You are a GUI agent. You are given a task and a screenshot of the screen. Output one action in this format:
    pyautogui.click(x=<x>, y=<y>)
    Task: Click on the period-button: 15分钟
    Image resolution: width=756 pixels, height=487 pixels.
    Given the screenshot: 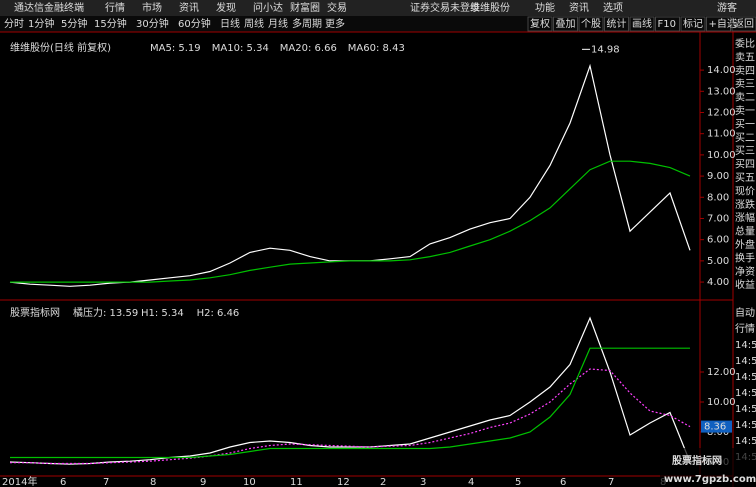 What is the action you would take?
    pyautogui.click(x=110, y=23)
    